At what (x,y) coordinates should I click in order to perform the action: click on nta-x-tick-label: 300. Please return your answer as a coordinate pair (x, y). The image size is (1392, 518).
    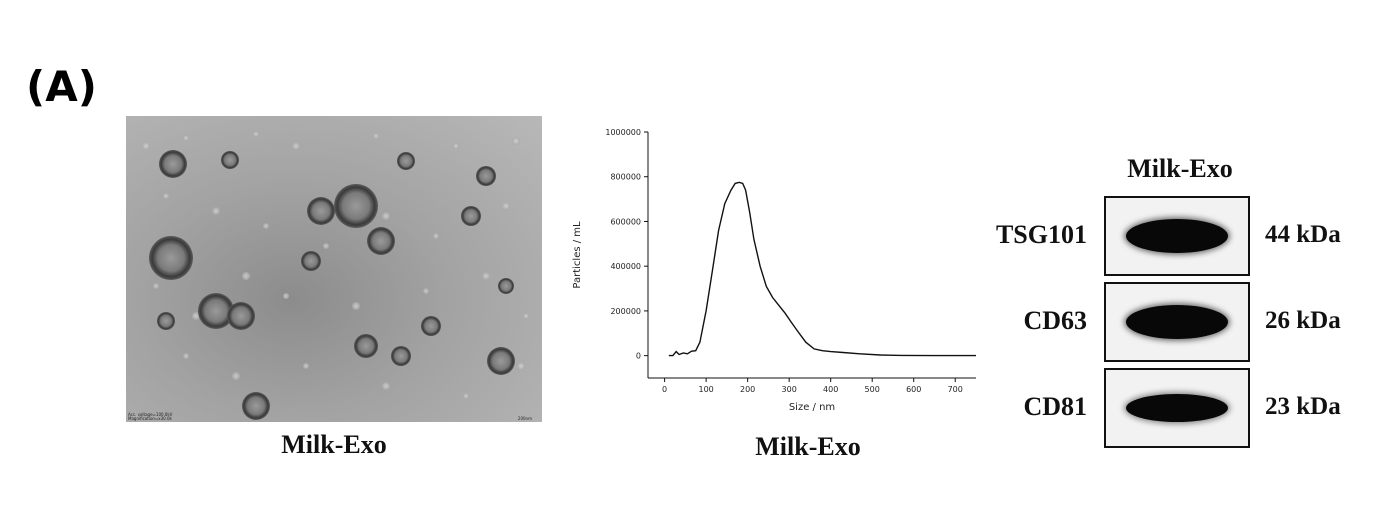
    Looking at the image, I should click on (789, 389).